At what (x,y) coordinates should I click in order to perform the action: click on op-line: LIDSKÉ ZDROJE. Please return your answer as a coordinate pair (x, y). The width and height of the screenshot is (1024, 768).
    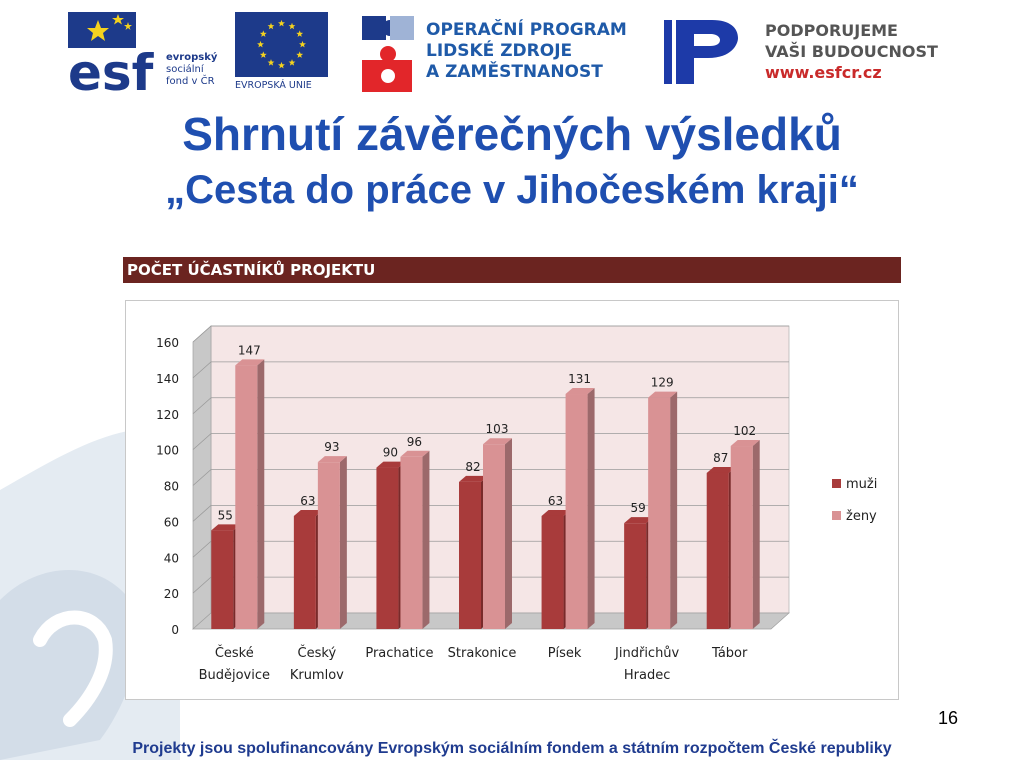
    Looking at the image, I should click on (499, 51).